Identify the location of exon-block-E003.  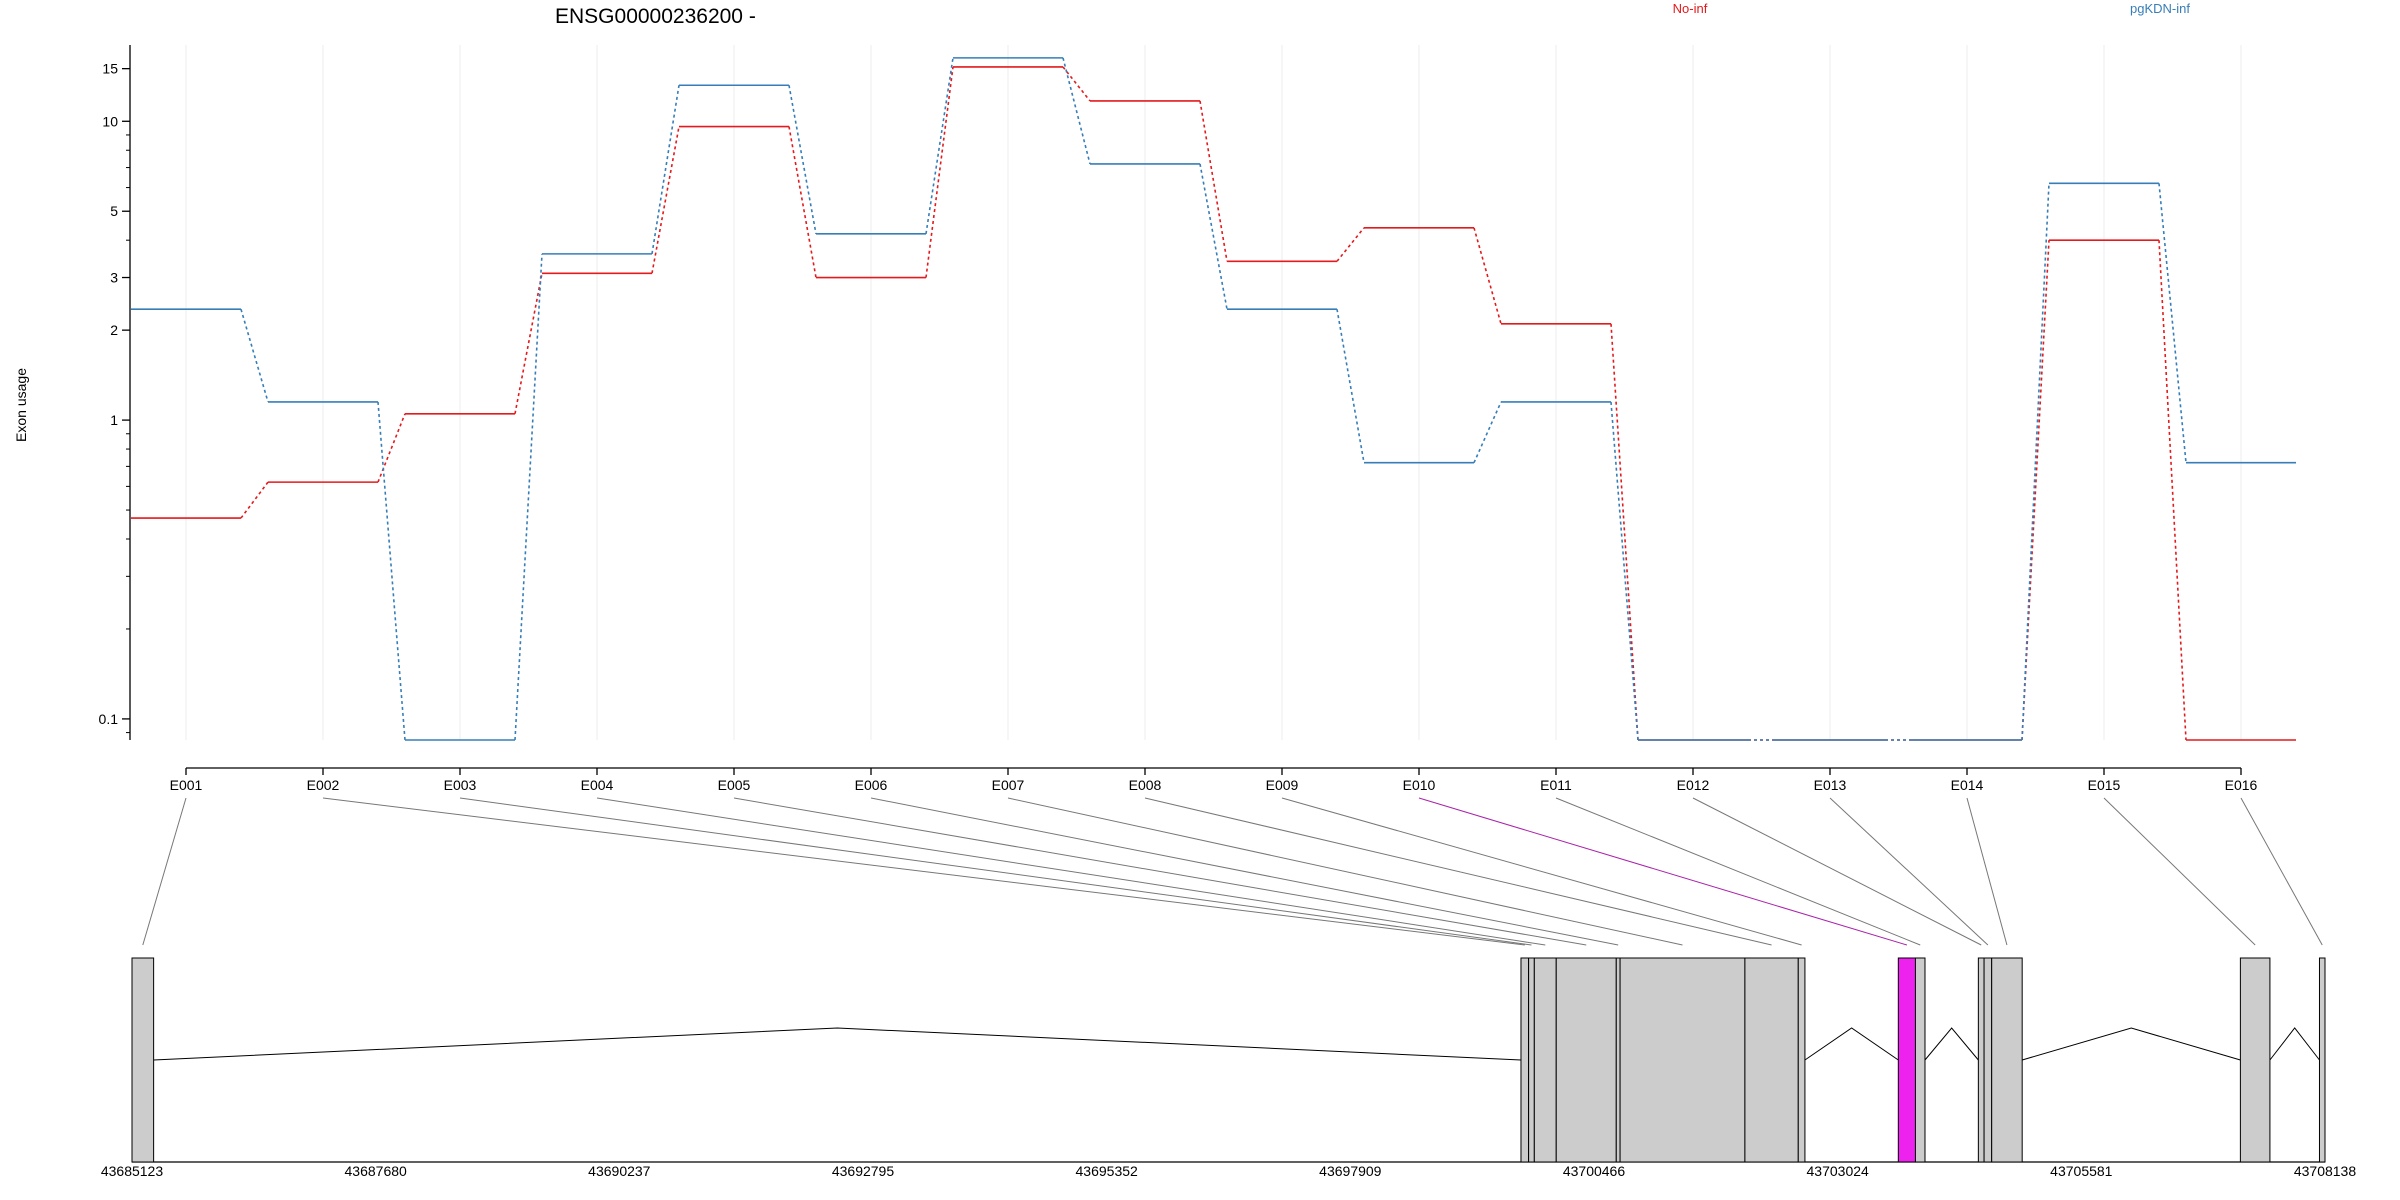
(1531, 1060).